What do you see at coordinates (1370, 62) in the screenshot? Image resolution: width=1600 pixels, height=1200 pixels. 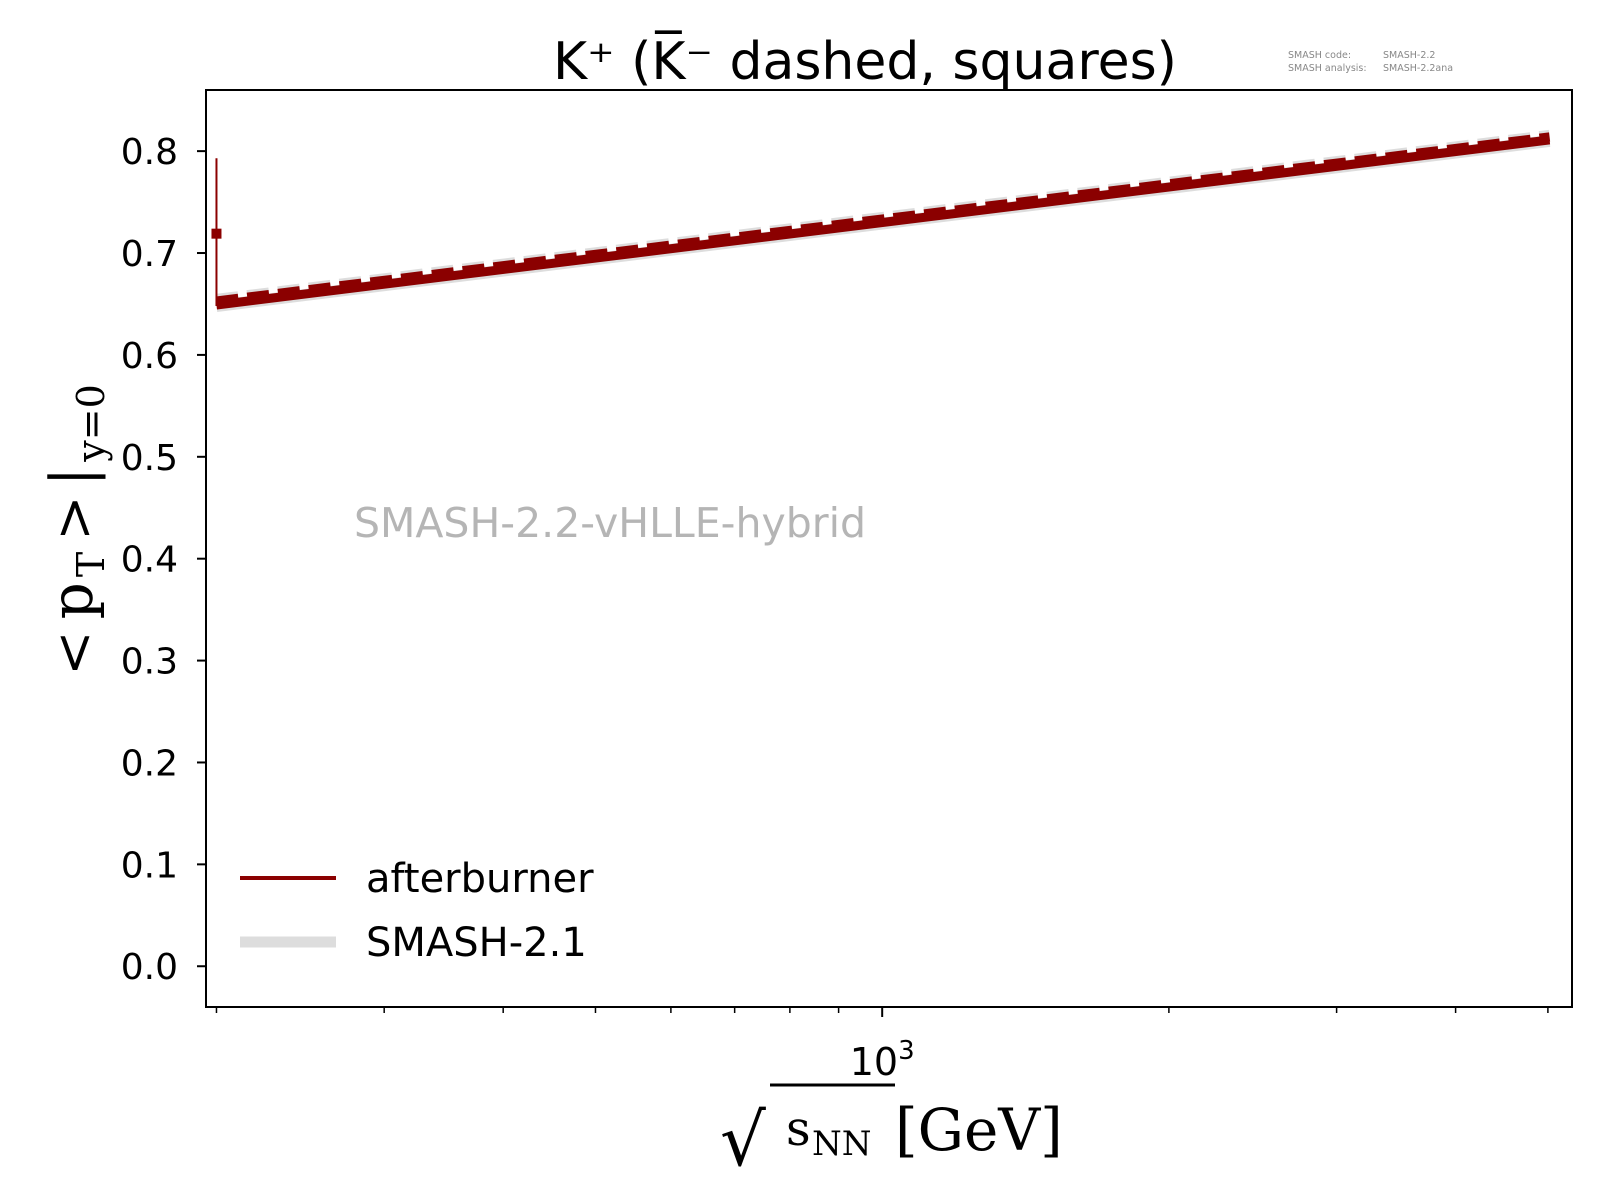 I see `version-info: SMASH code: SMASH-2.2 SMASH analysis` at bounding box center [1370, 62].